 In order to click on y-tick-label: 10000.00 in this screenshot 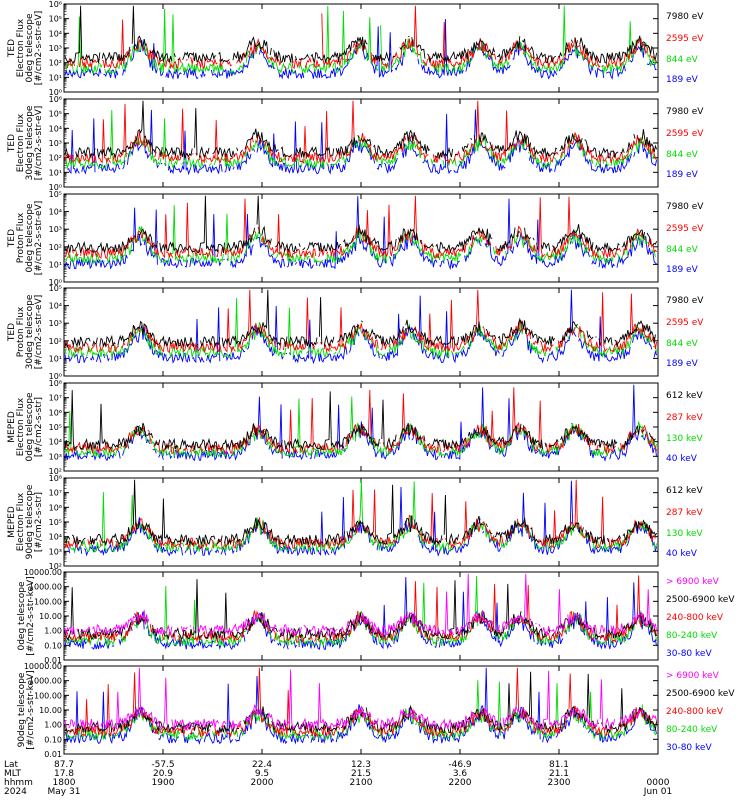, I will do `click(43, 572)`.